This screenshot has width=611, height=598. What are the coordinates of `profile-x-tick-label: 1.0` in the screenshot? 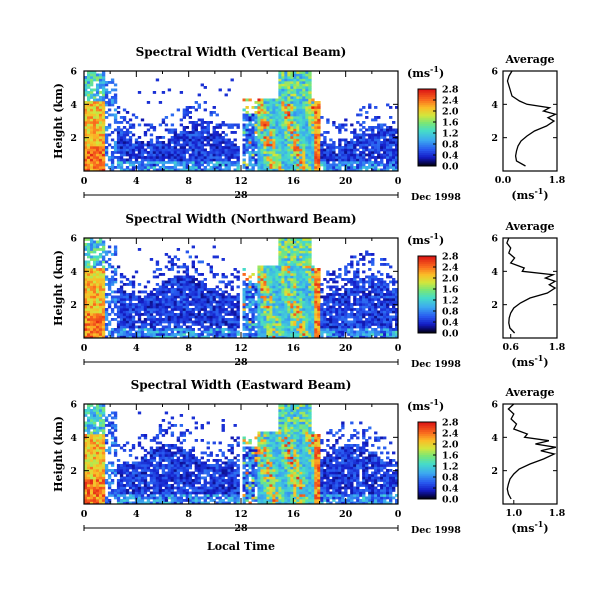 It's located at (514, 513).